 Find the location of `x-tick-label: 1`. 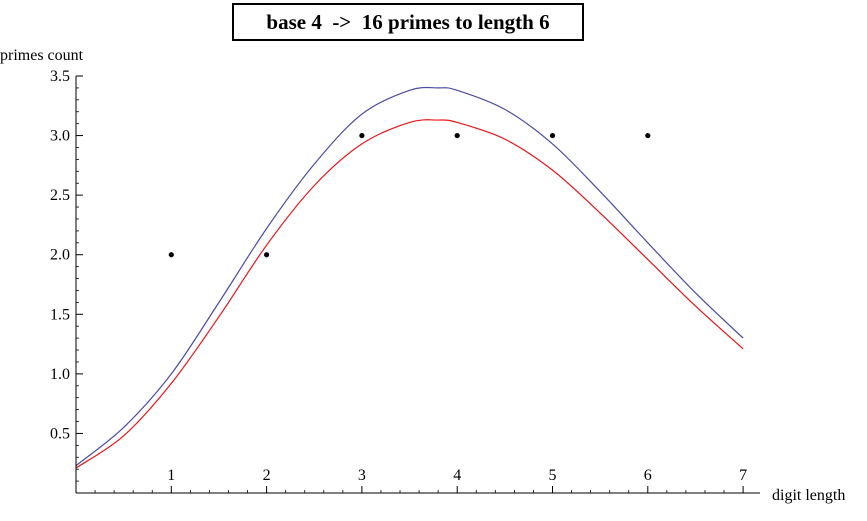

x-tick-label: 1 is located at coordinates (171, 475).